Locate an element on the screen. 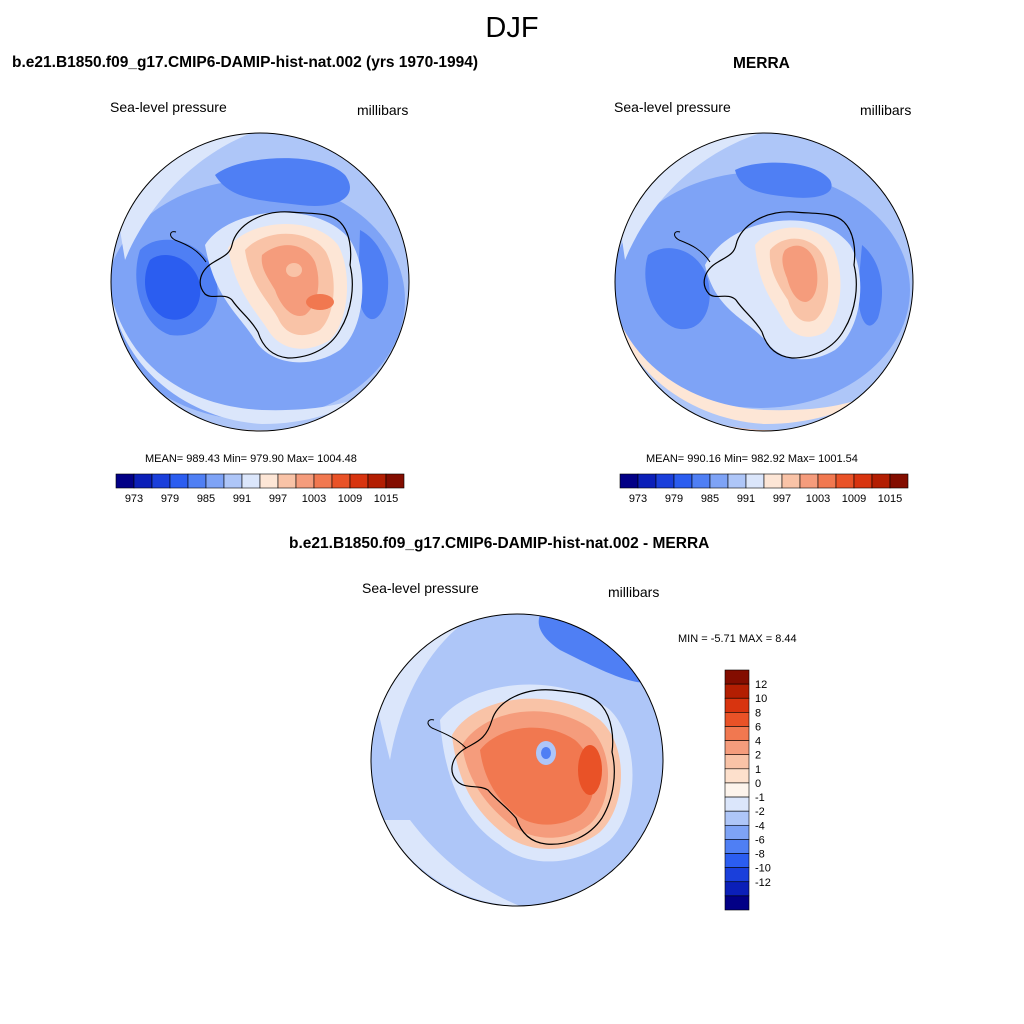 The image size is (1024, 1024). panel1-stats: MEAN= 989.43 Min= 979.90 Max= 1004.48 is located at coordinates (251, 459).